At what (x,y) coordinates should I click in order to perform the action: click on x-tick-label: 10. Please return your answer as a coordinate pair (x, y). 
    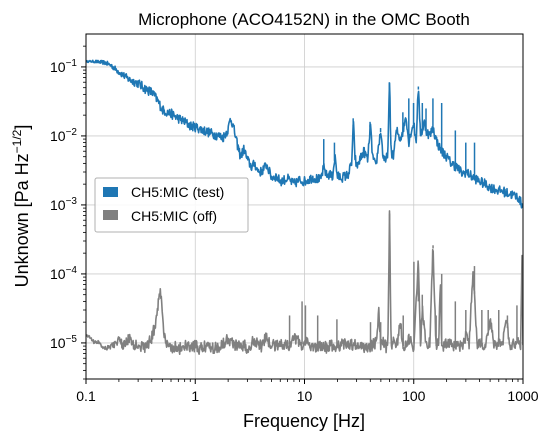
    Looking at the image, I should click on (305, 396).